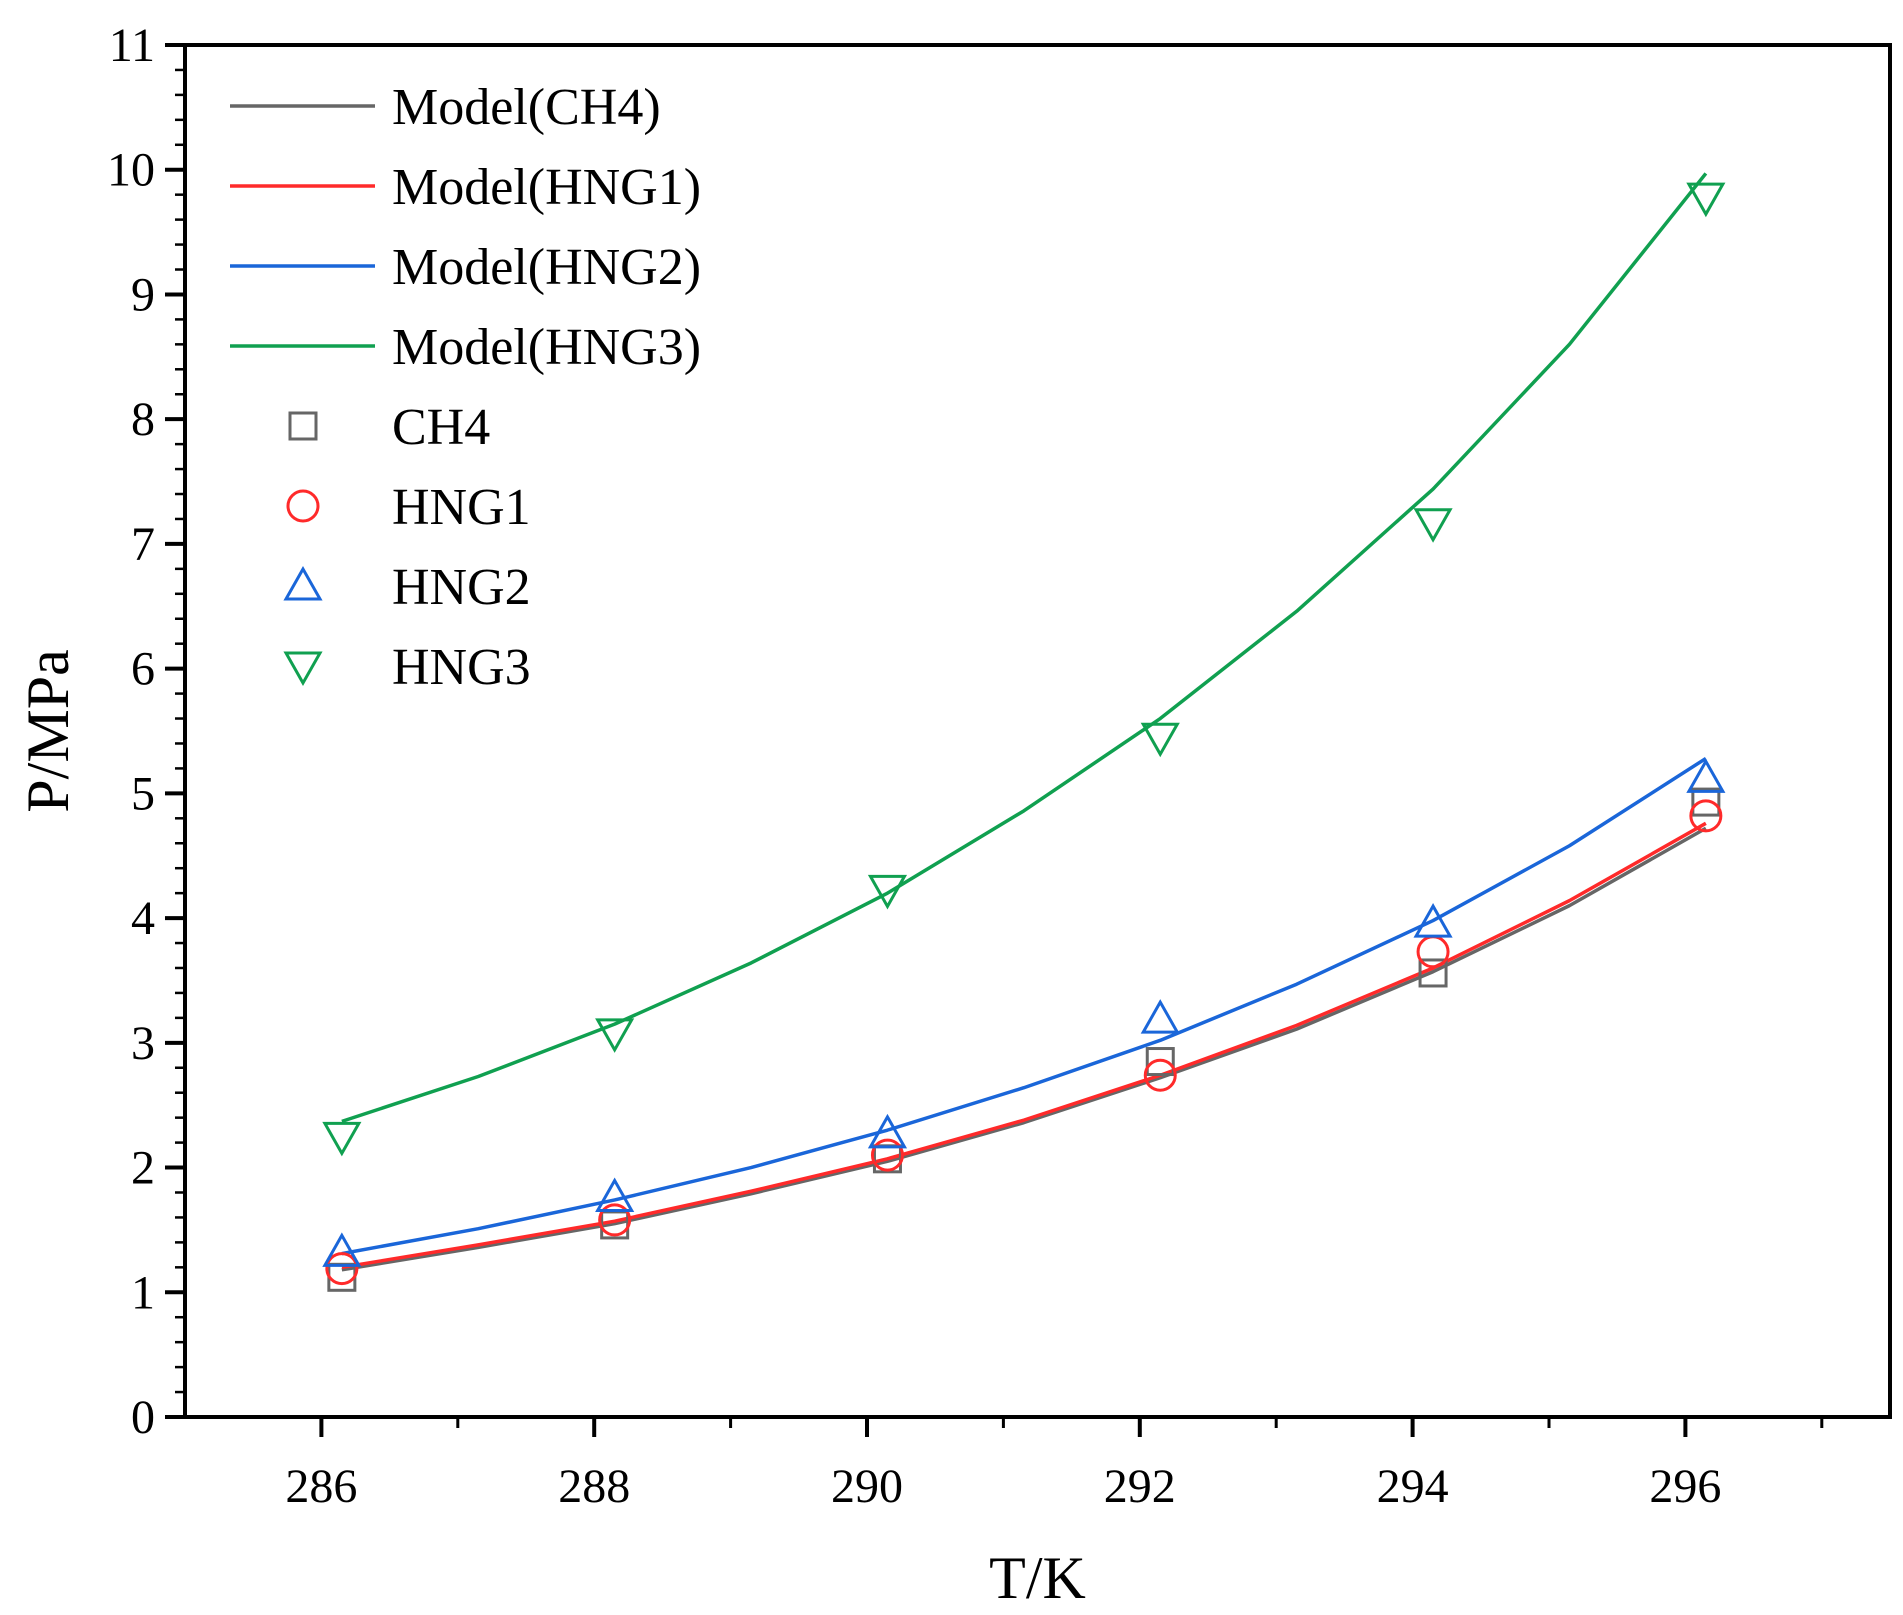 This screenshot has height=1615, width=1903. Describe the element at coordinates (1140, 1486) in the screenshot. I see `x-tick-label: 292` at that location.